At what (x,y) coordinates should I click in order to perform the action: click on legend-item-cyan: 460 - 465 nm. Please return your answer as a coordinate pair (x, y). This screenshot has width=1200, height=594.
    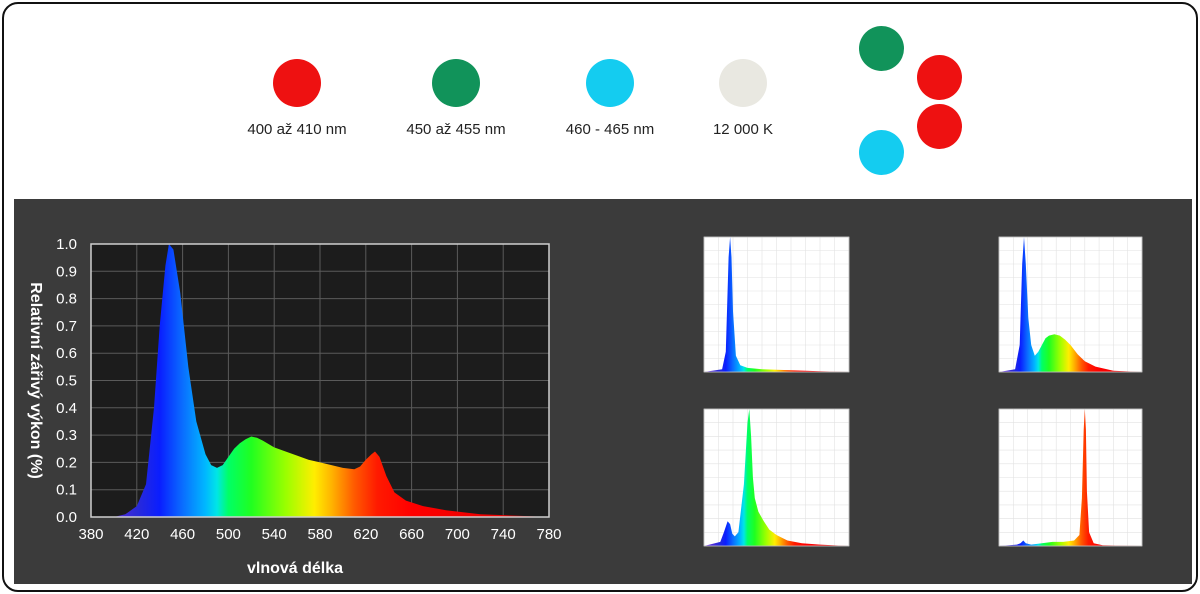
    Looking at the image, I should click on (610, 98).